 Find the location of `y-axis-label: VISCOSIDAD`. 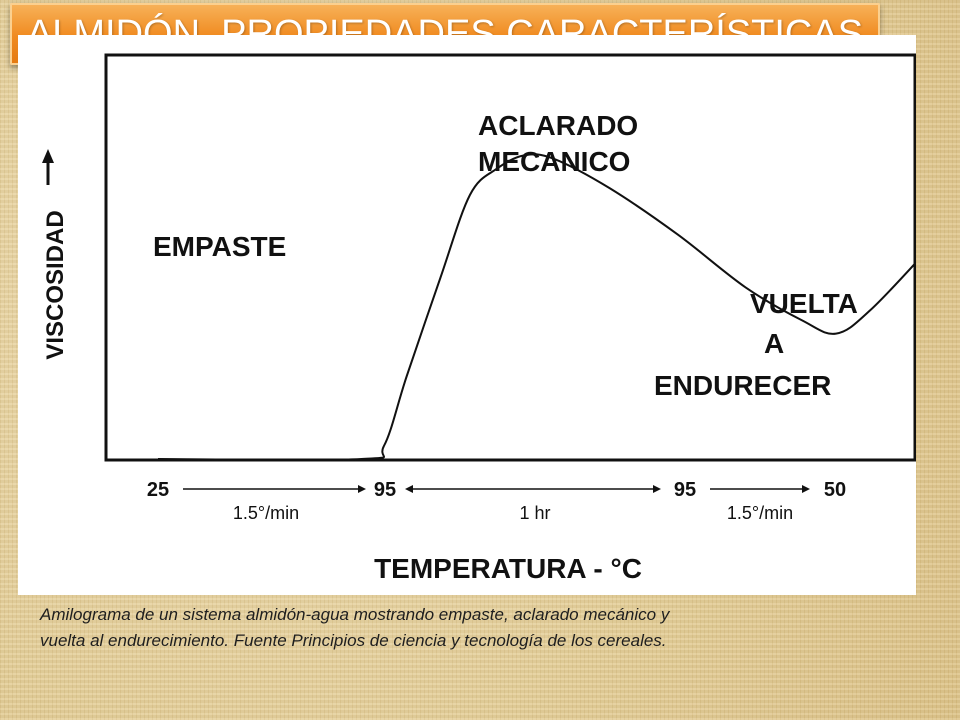

y-axis-label: VISCOSIDAD is located at coordinates (55, 284).